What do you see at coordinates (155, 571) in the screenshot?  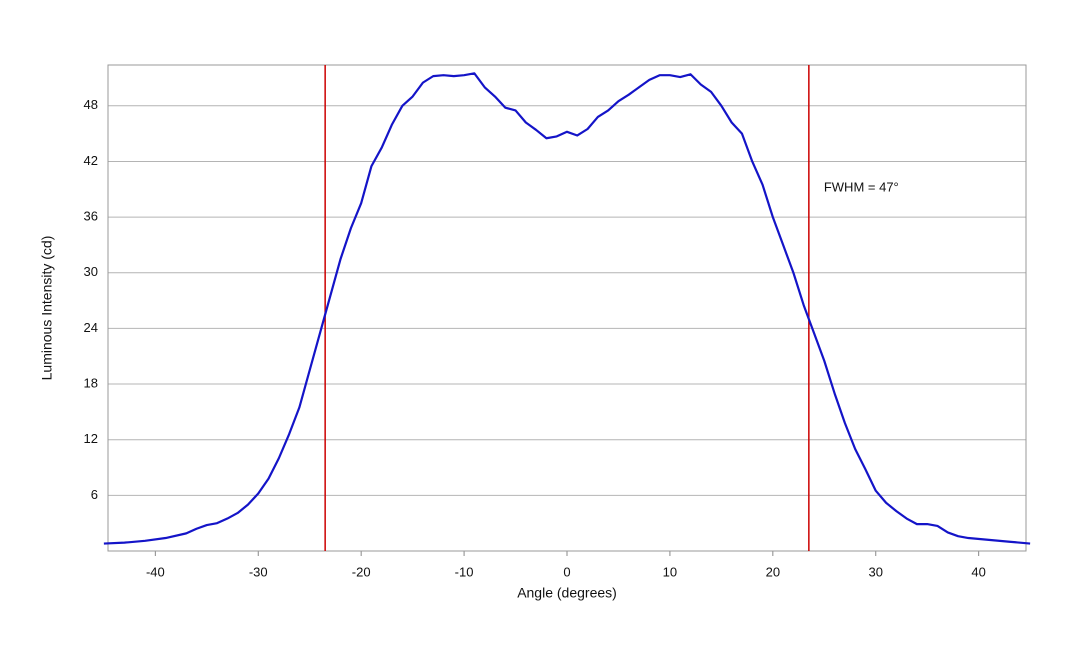 I see `x-tick-label: -40` at bounding box center [155, 571].